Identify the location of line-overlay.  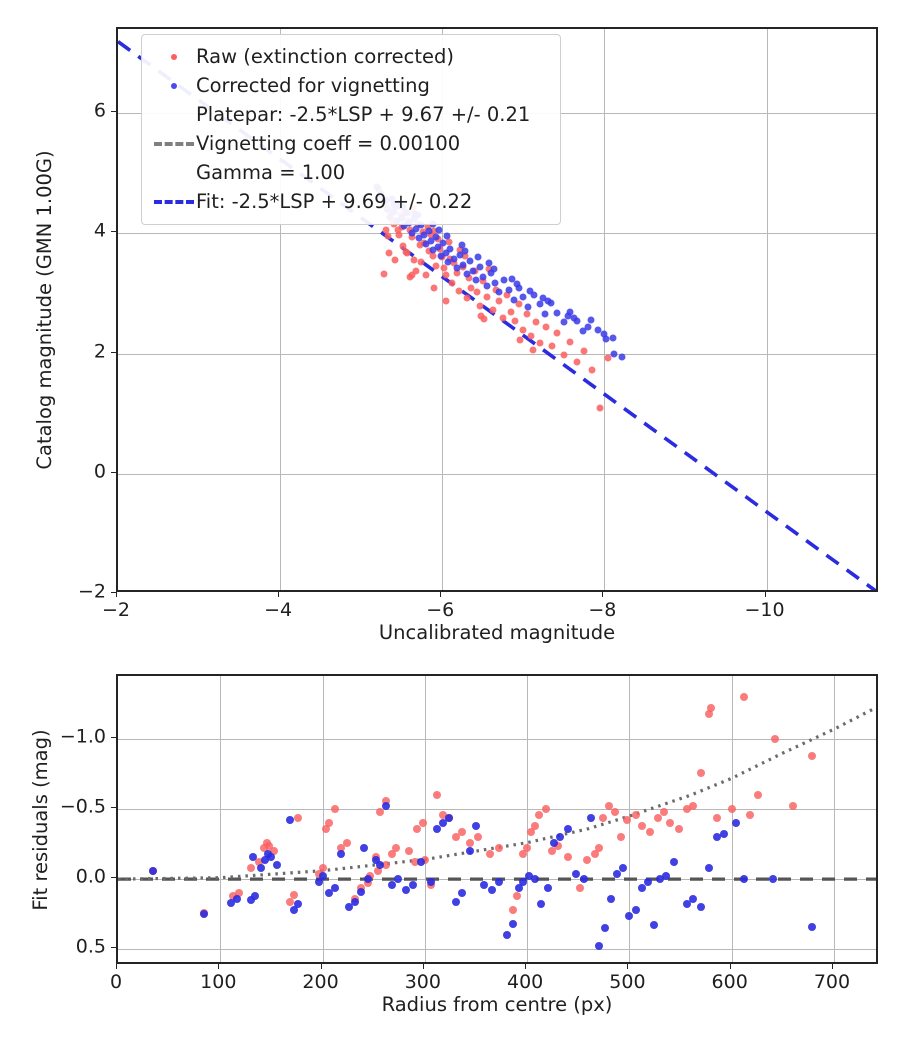
(497, 793).